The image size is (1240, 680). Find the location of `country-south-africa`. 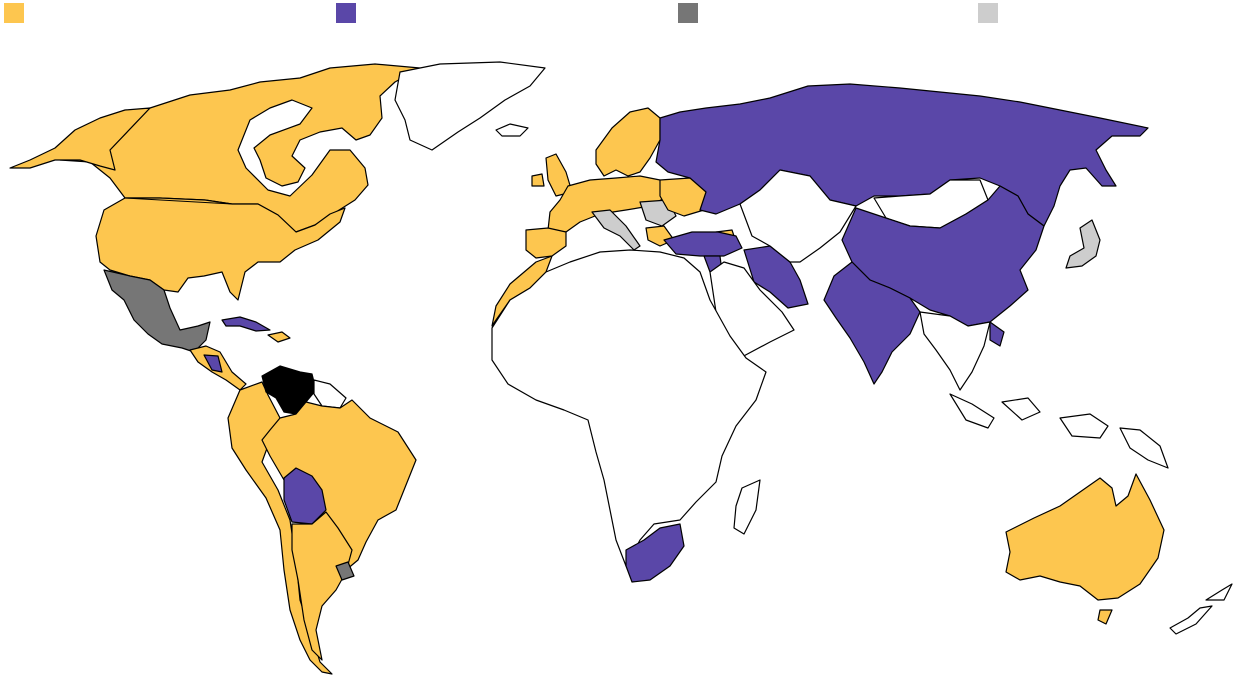

country-south-africa is located at coordinates (655, 553).